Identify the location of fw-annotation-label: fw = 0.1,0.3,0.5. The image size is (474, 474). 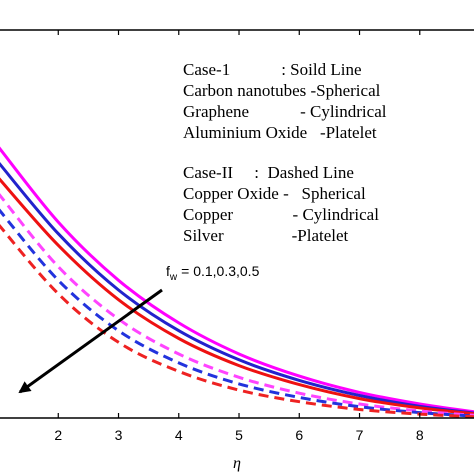
(213, 273).